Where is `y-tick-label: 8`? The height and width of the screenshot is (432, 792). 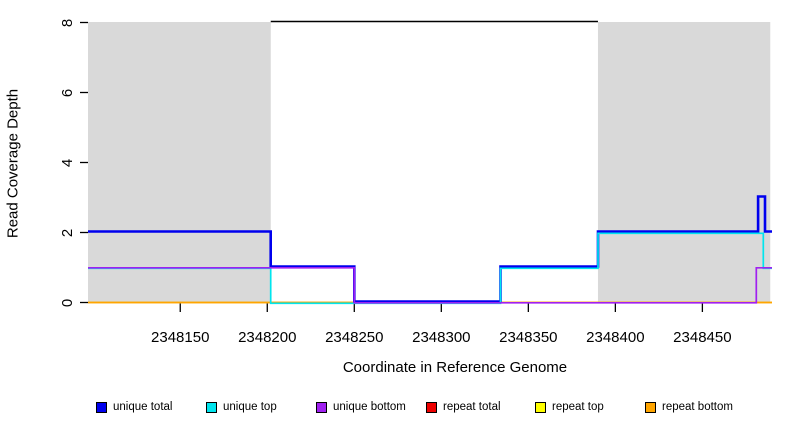 y-tick-label: 8 is located at coordinates (67, 22).